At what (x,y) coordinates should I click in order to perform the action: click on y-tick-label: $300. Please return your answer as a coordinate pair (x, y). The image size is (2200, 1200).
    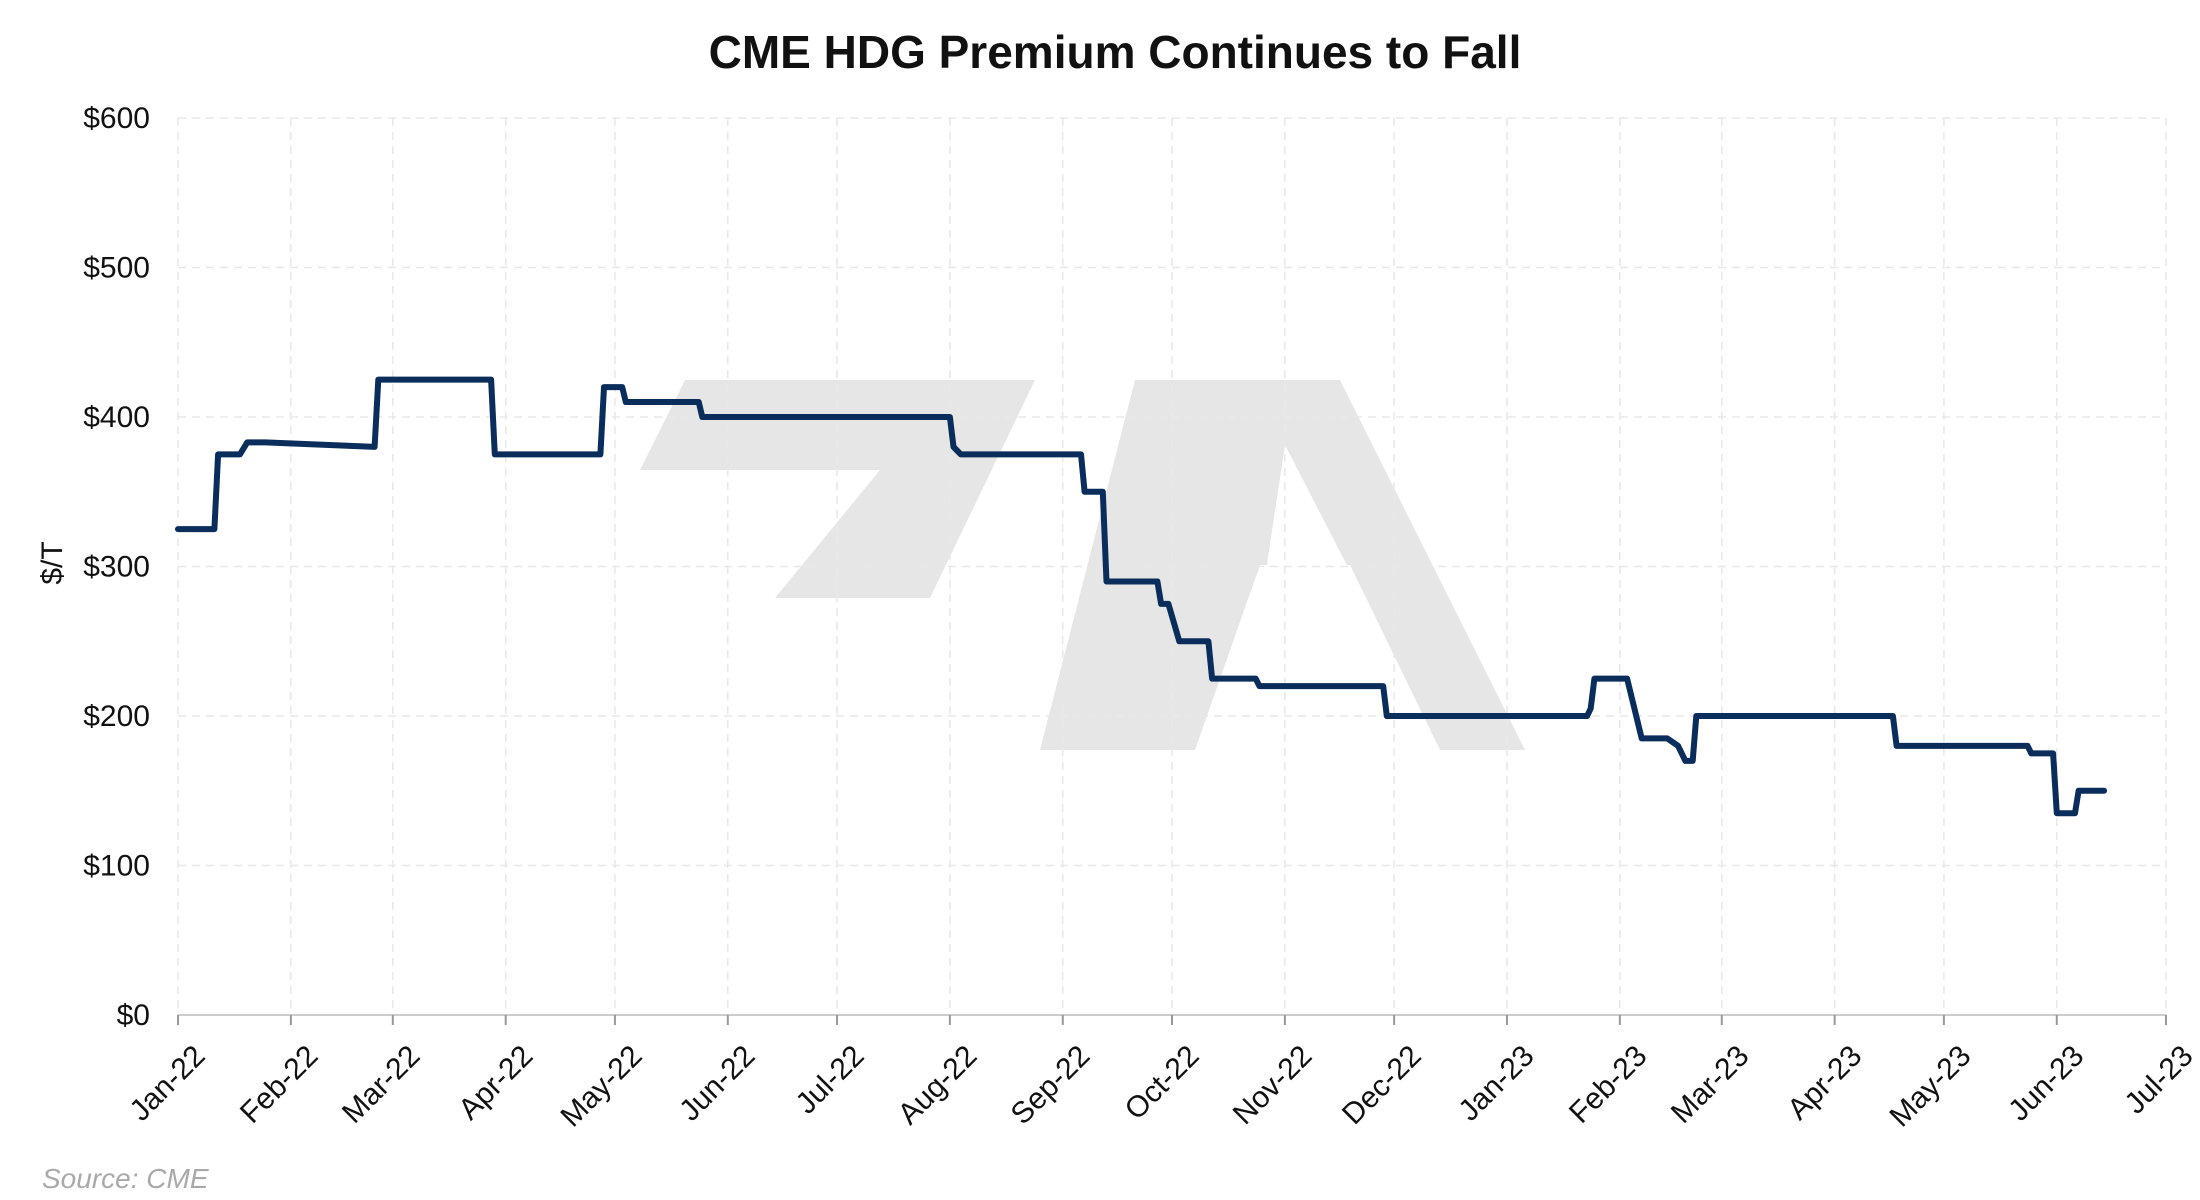
    Looking at the image, I should click on (116, 567).